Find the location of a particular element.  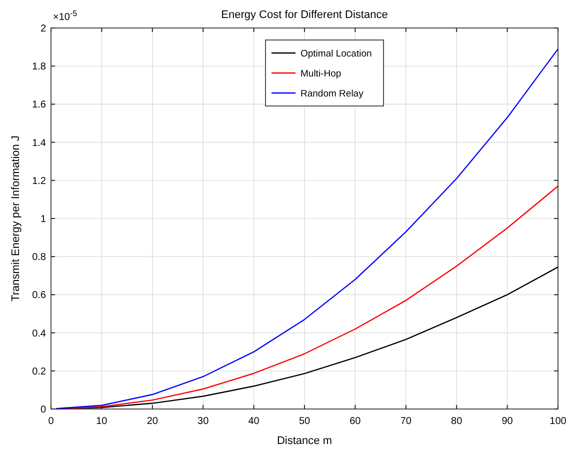

y-tick-label: 1.6 is located at coordinates (39, 105).